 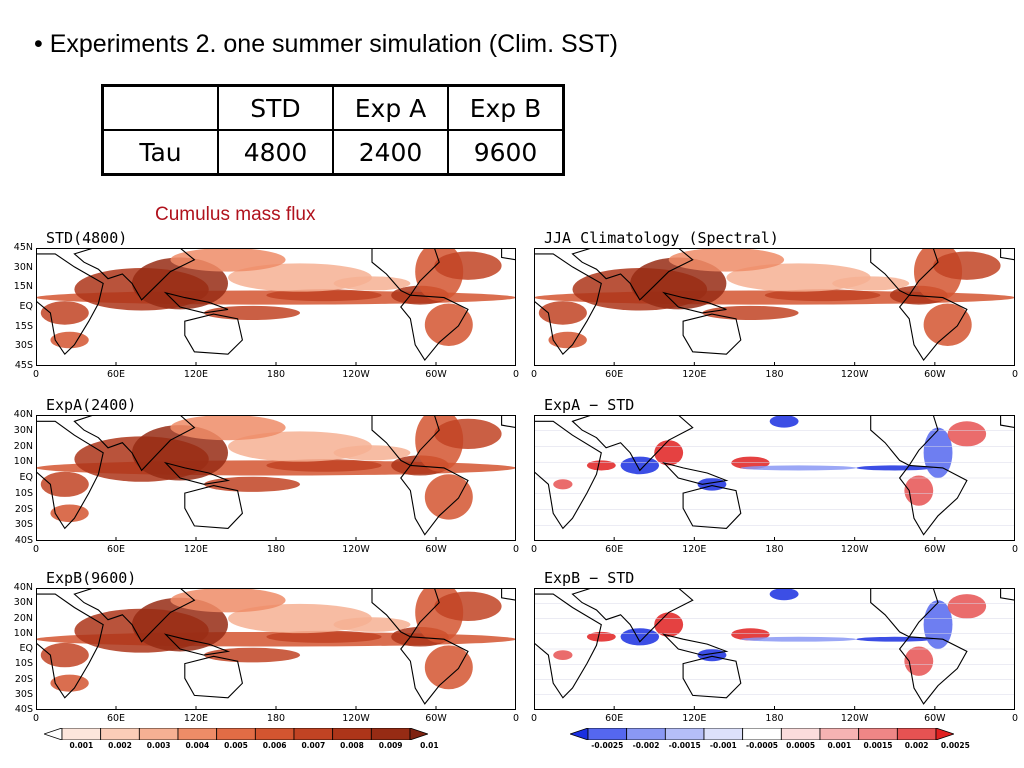 What do you see at coordinates (723, 745) in the screenshot?
I see `colorbar-label: -0.001` at bounding box center [723, 745].